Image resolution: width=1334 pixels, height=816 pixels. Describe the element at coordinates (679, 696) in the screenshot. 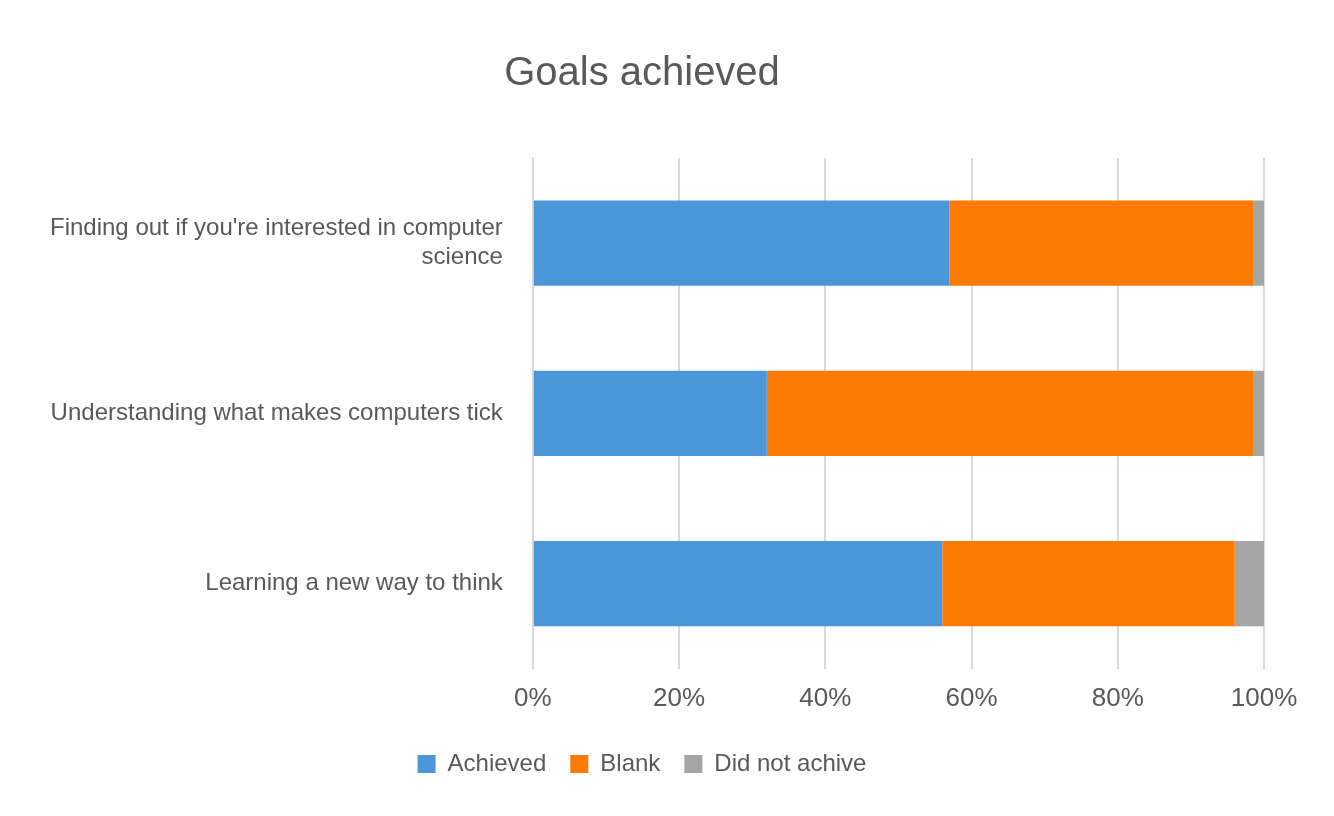

I see `x-tick-label: 20%` at that location.